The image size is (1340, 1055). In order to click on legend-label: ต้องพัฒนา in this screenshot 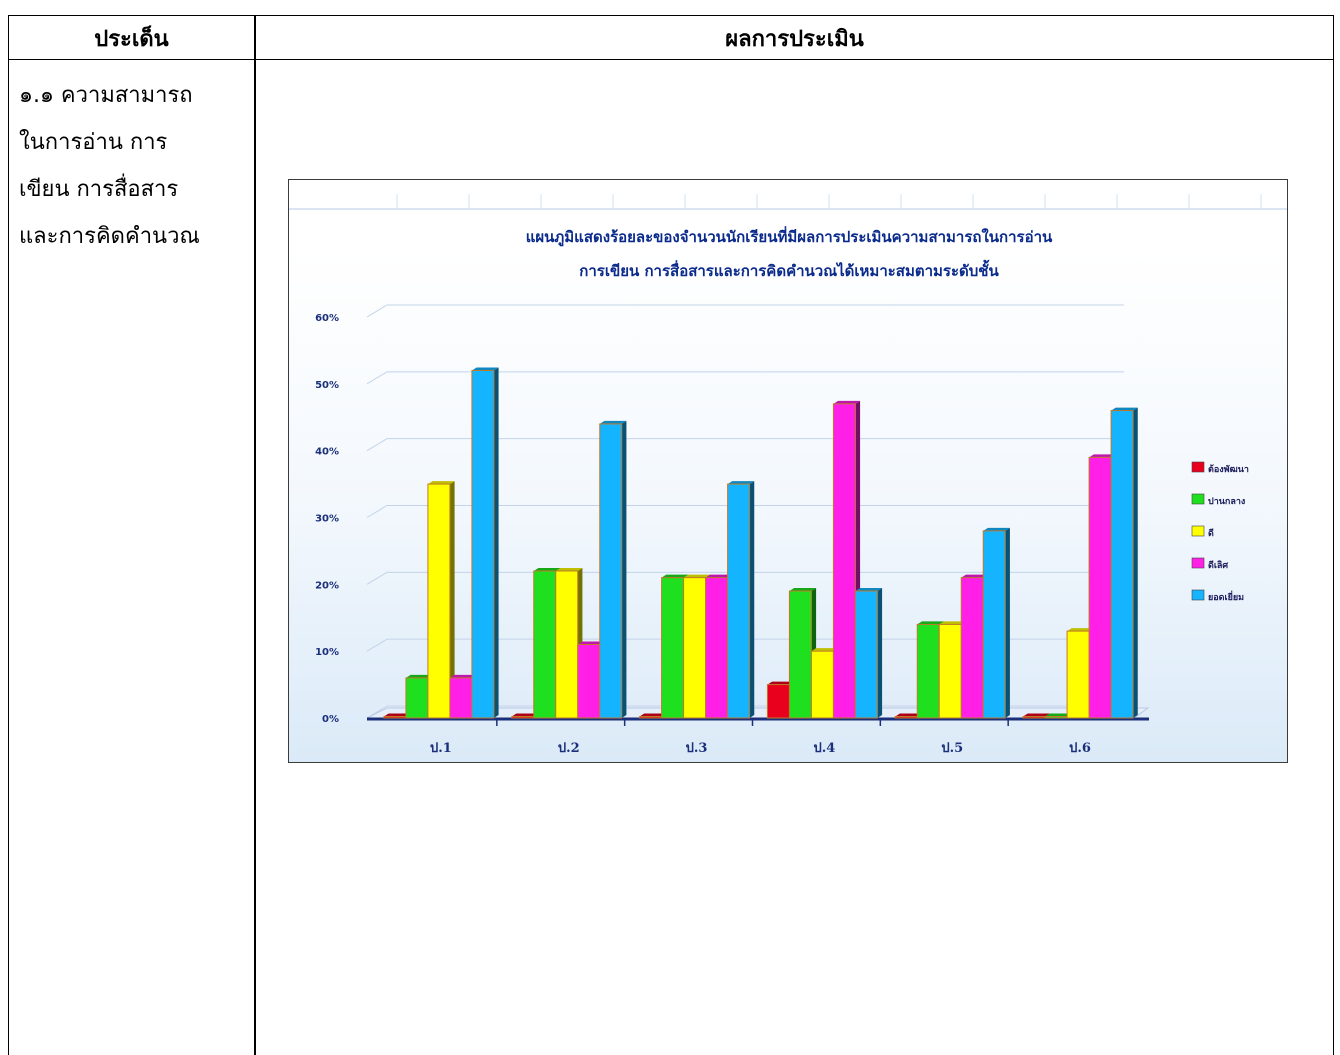, I will do `click(1228, 469)`.